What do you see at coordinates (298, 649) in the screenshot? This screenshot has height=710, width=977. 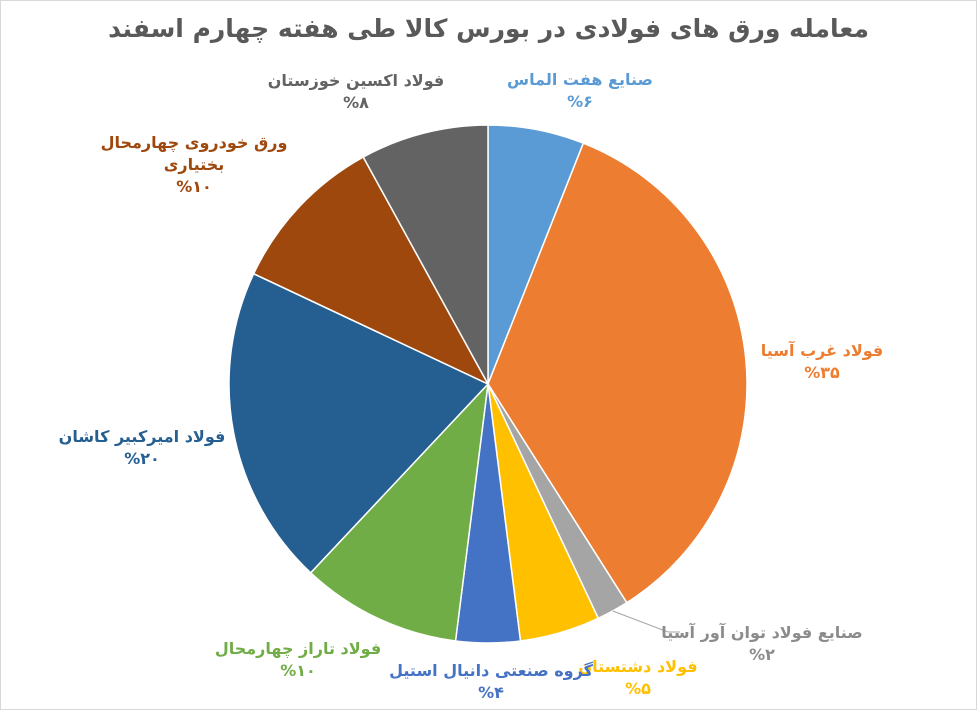 I see `slice-name-label: فولاد تاراز چهارمحال` at bounding box center [298, 649].